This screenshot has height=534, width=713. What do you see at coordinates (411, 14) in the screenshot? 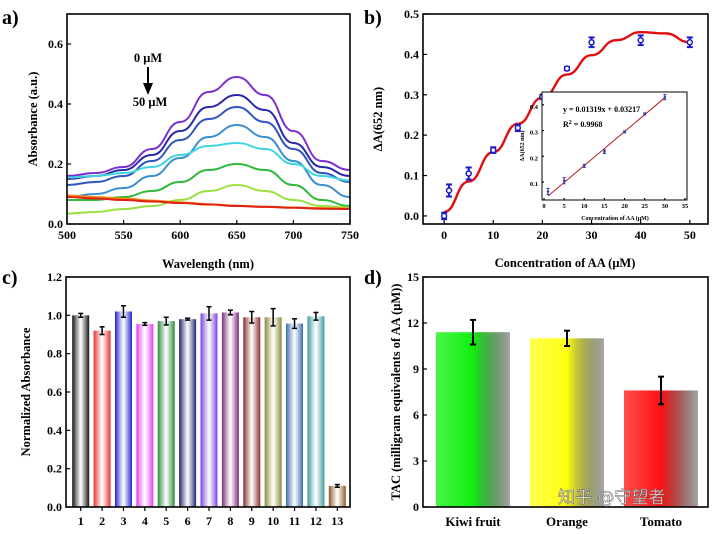
I see `panel-b-y-tick-label: 0.5` at bounding box center [411, 14].